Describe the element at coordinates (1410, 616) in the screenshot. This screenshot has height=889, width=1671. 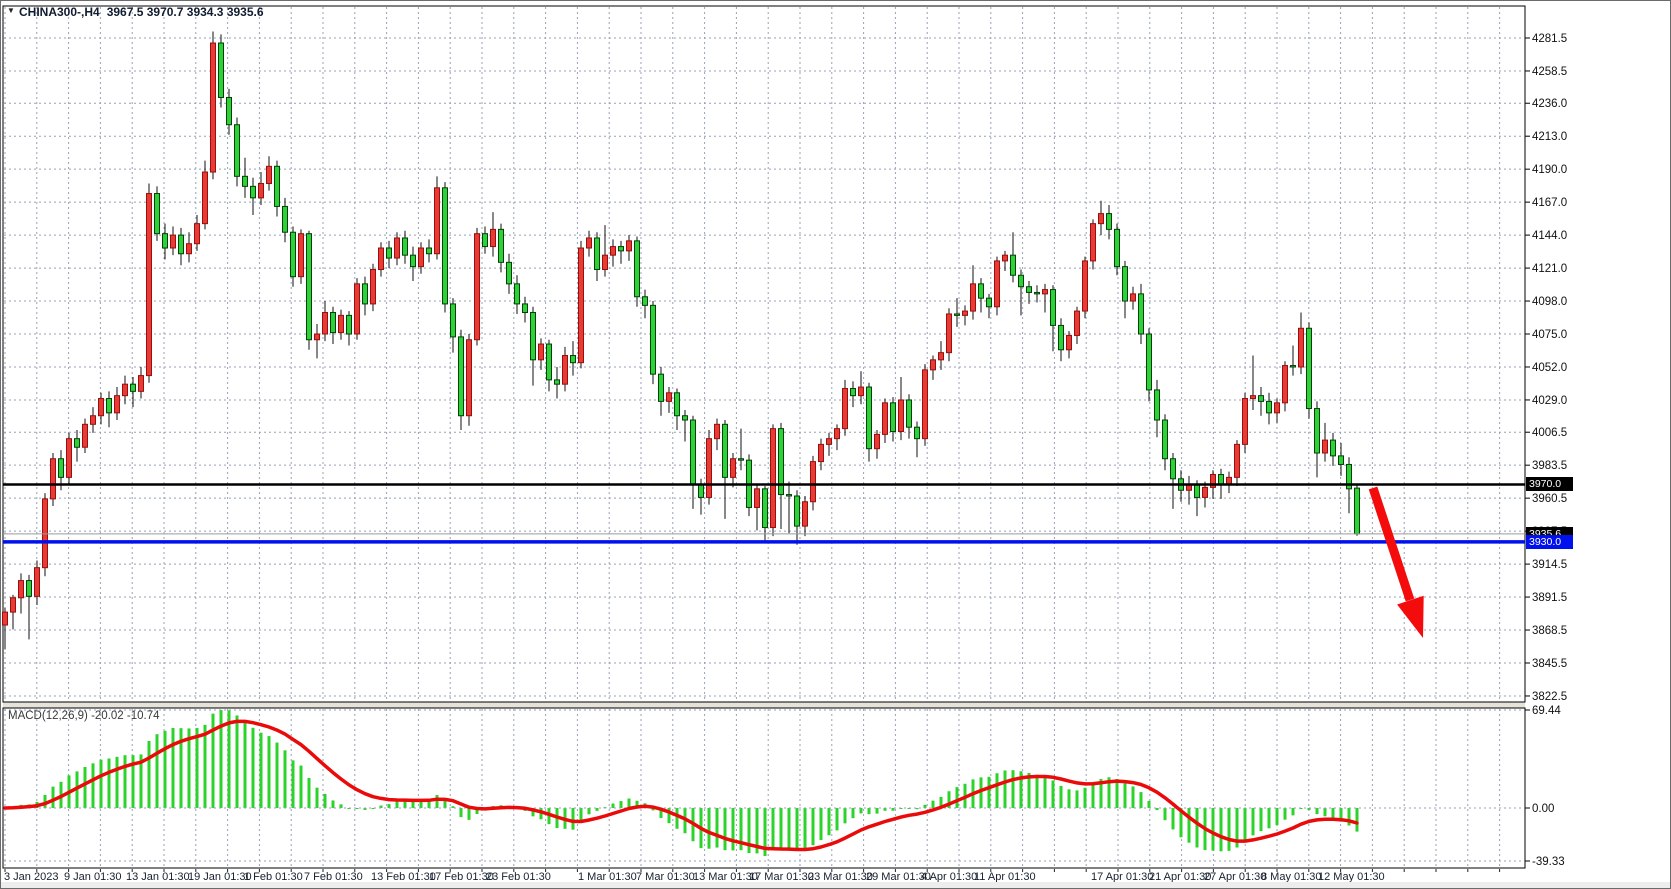
I see `trend-arrow-head` at that location.